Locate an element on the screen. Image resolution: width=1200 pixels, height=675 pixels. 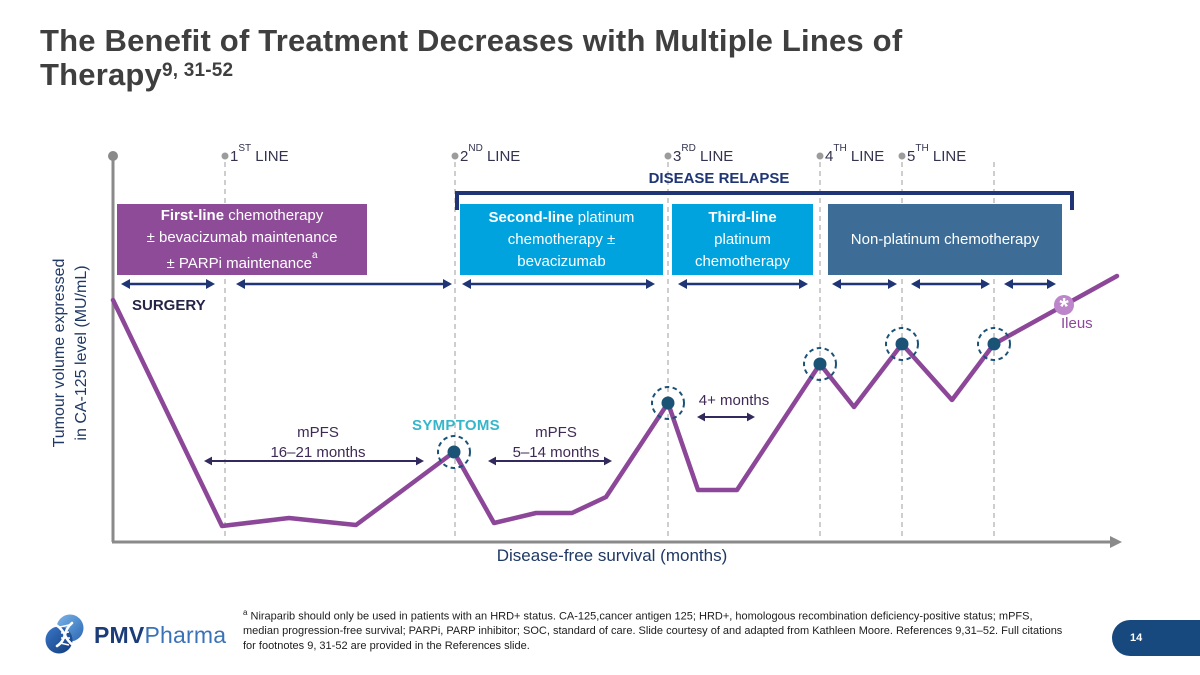
treatment-box-line: Second-line platinum is located at coordinates (561, 217).